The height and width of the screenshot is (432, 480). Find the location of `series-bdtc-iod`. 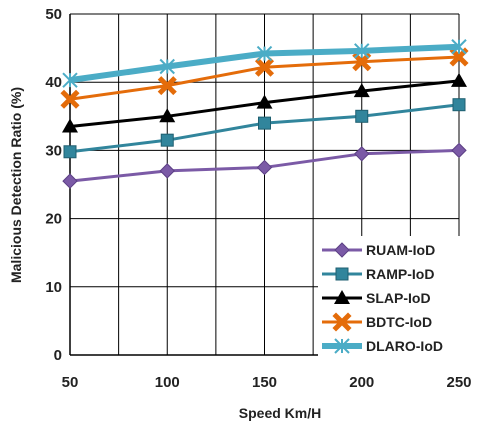

series-bdtc-iod is located at coordinates (264, 78).